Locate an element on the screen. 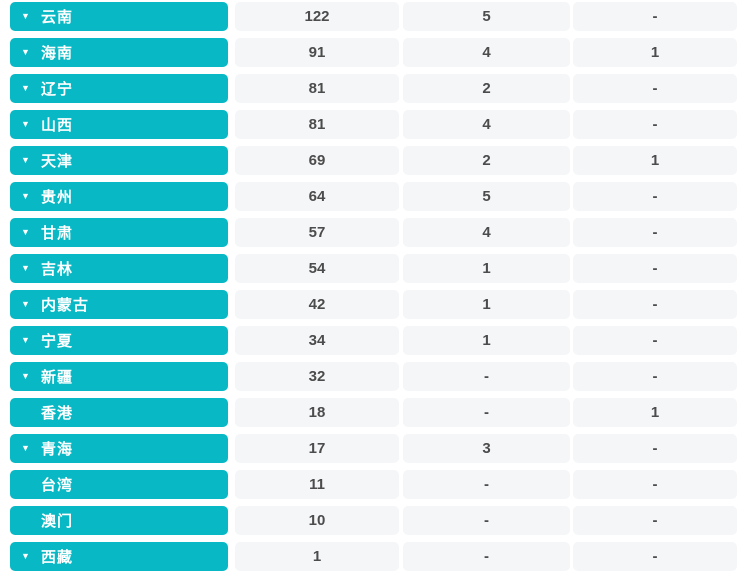 The height and width of the screenshot is (581, 750). province-name-label: 宁夏 is located at coordinates (57, 341).